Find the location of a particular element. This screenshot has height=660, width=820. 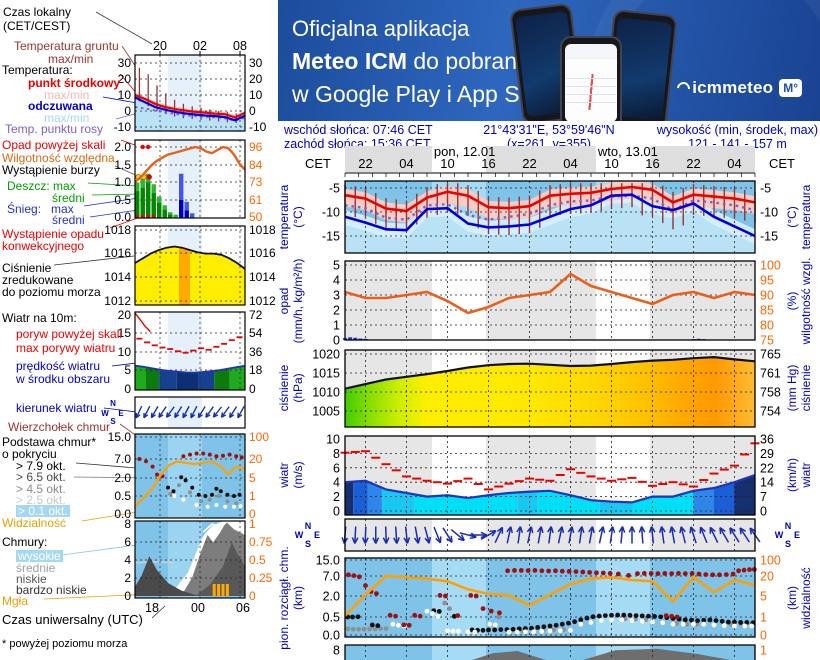

axis-unit-right: (km/h) is located at coordinates (792, 475).